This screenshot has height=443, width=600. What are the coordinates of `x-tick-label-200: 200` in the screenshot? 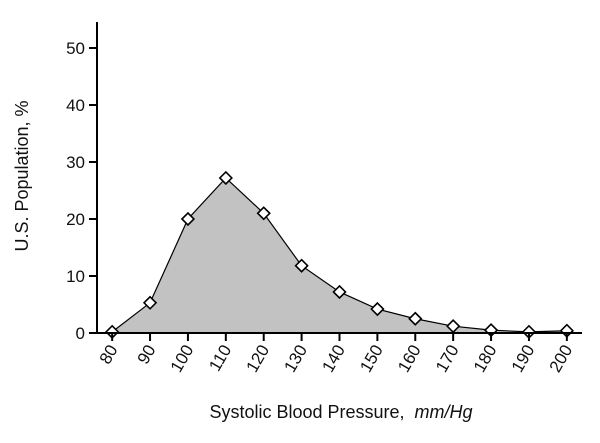 It's located at (561, 359).